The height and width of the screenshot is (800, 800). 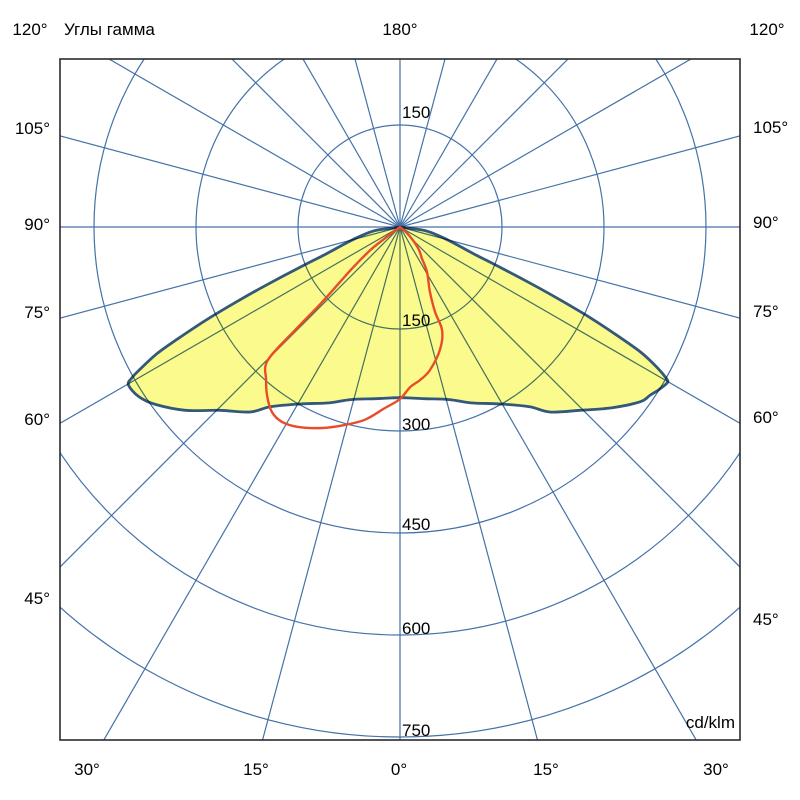 I want to click on gamma-angle-label-bottom-30r: 30°, so click(x=716, y=769).